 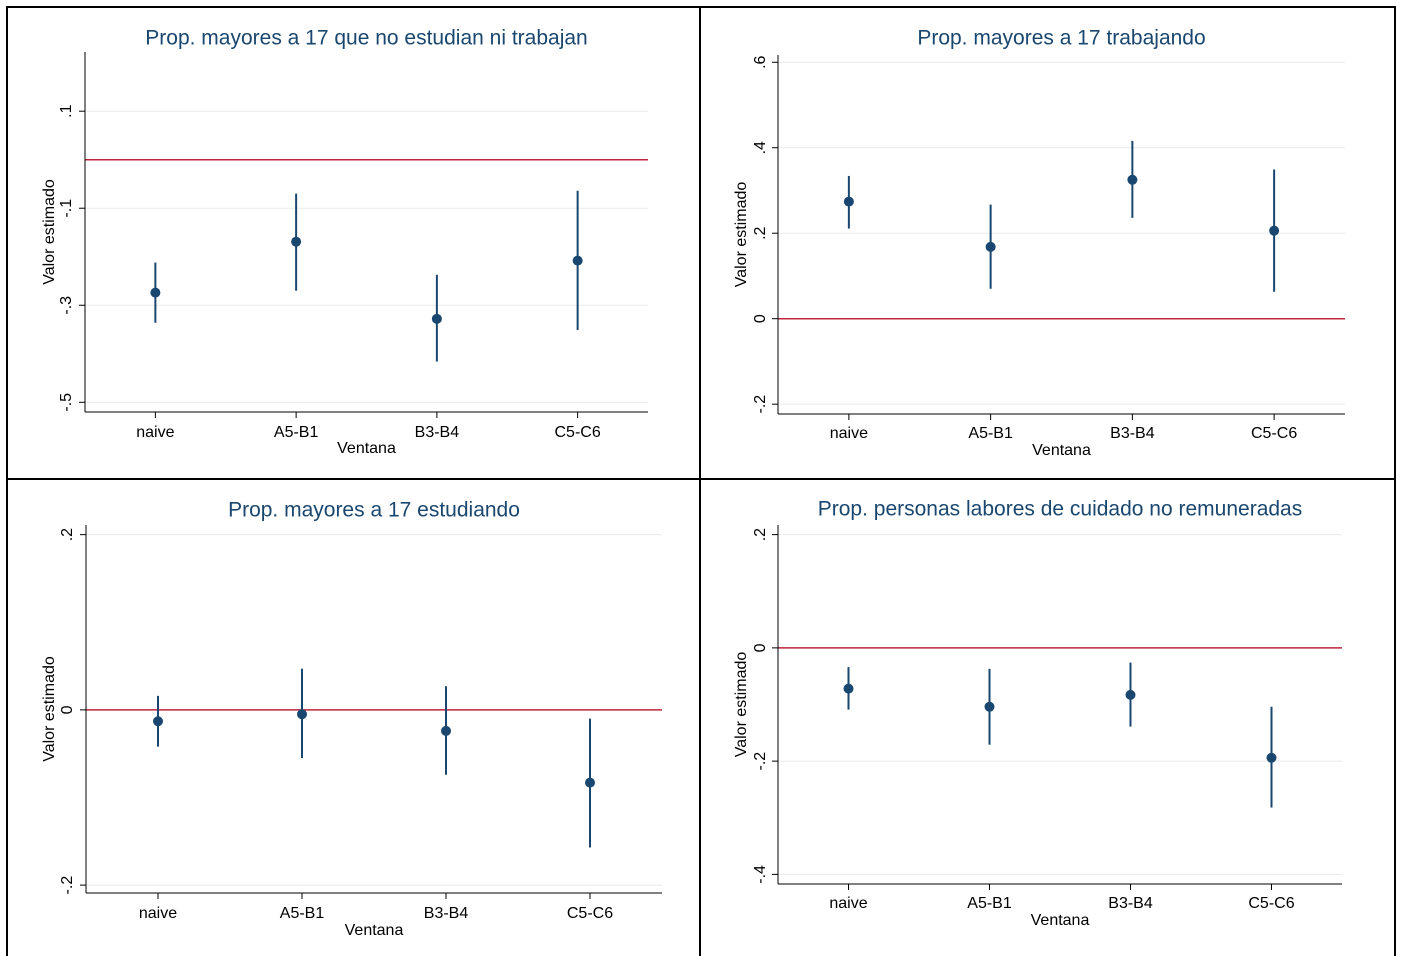 I want to click on y-tick-label: -.4, so click(x=760, y=874).